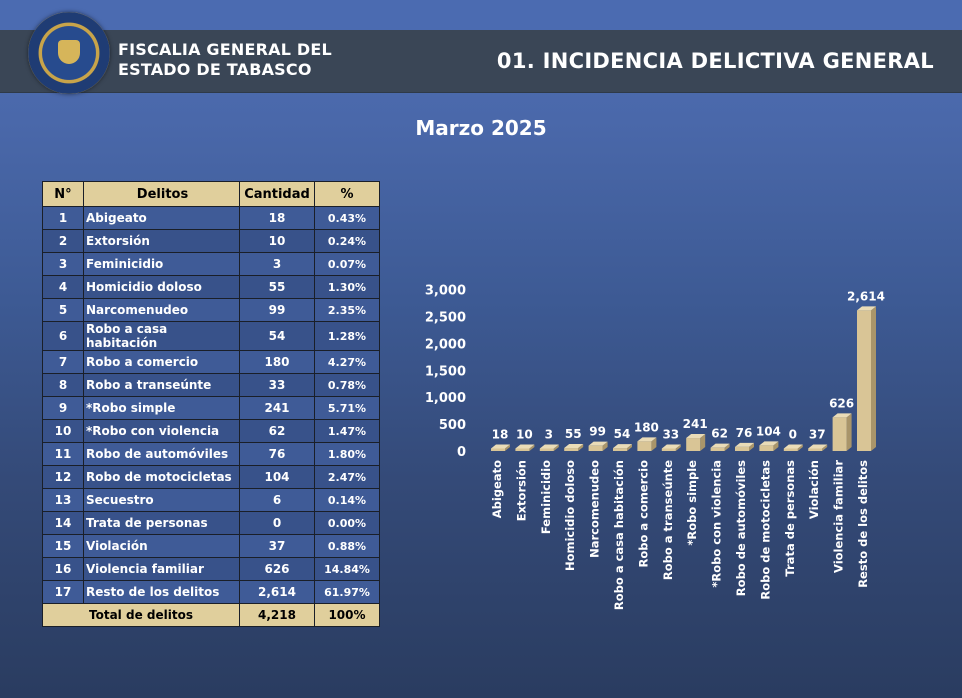 The image size is (962, 698). Describe the element at coordinates (445, 318) in the screenshot. I see `y-tick-label: 2,500` at that location.